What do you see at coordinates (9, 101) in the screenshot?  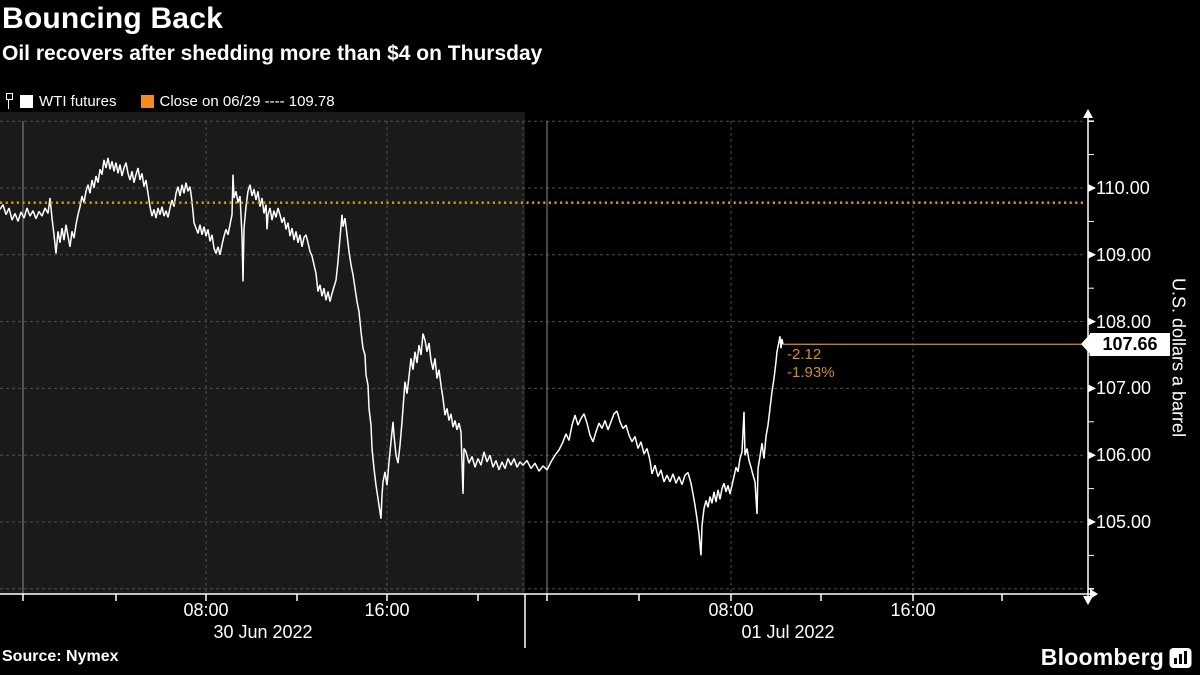 I see `legend-pin-icon` at bounding box center [9, 101].